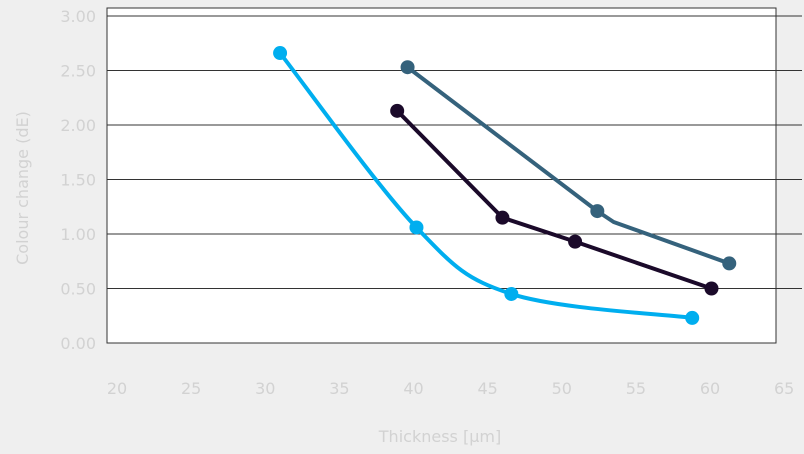  What do you see at coordinates (78, 234) in the screenshot?
I see `y-tick-label: 1.00` at bounding box center [78, 234].